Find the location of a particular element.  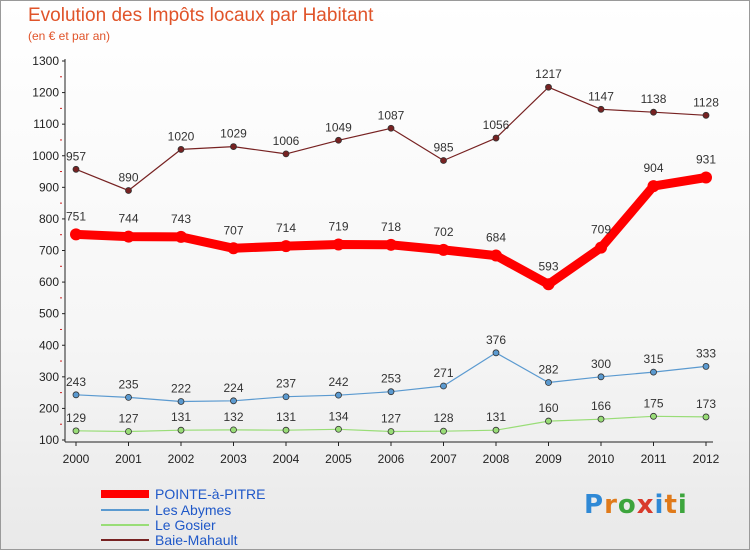

legend-item-baie-mahault: Baie-Mahault is located at coordinates (169, 540).